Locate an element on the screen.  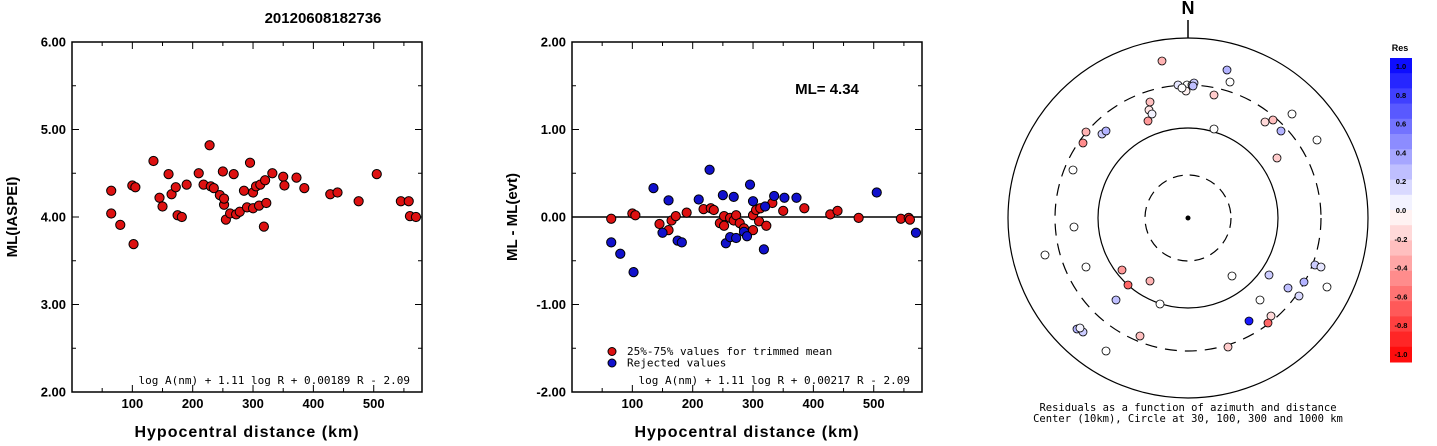
y-tick-label: -1.00 is located at coordinates (551, 304).